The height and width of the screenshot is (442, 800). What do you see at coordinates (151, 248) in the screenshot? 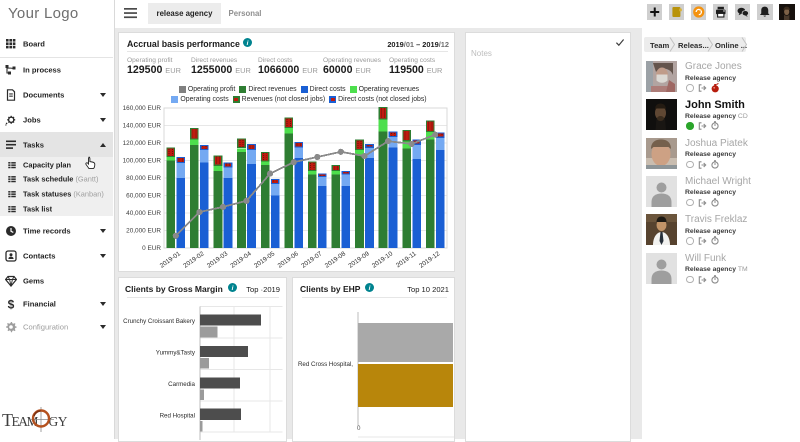
I see `svg-text: 0 EUR` at bounding box center [151, 248].